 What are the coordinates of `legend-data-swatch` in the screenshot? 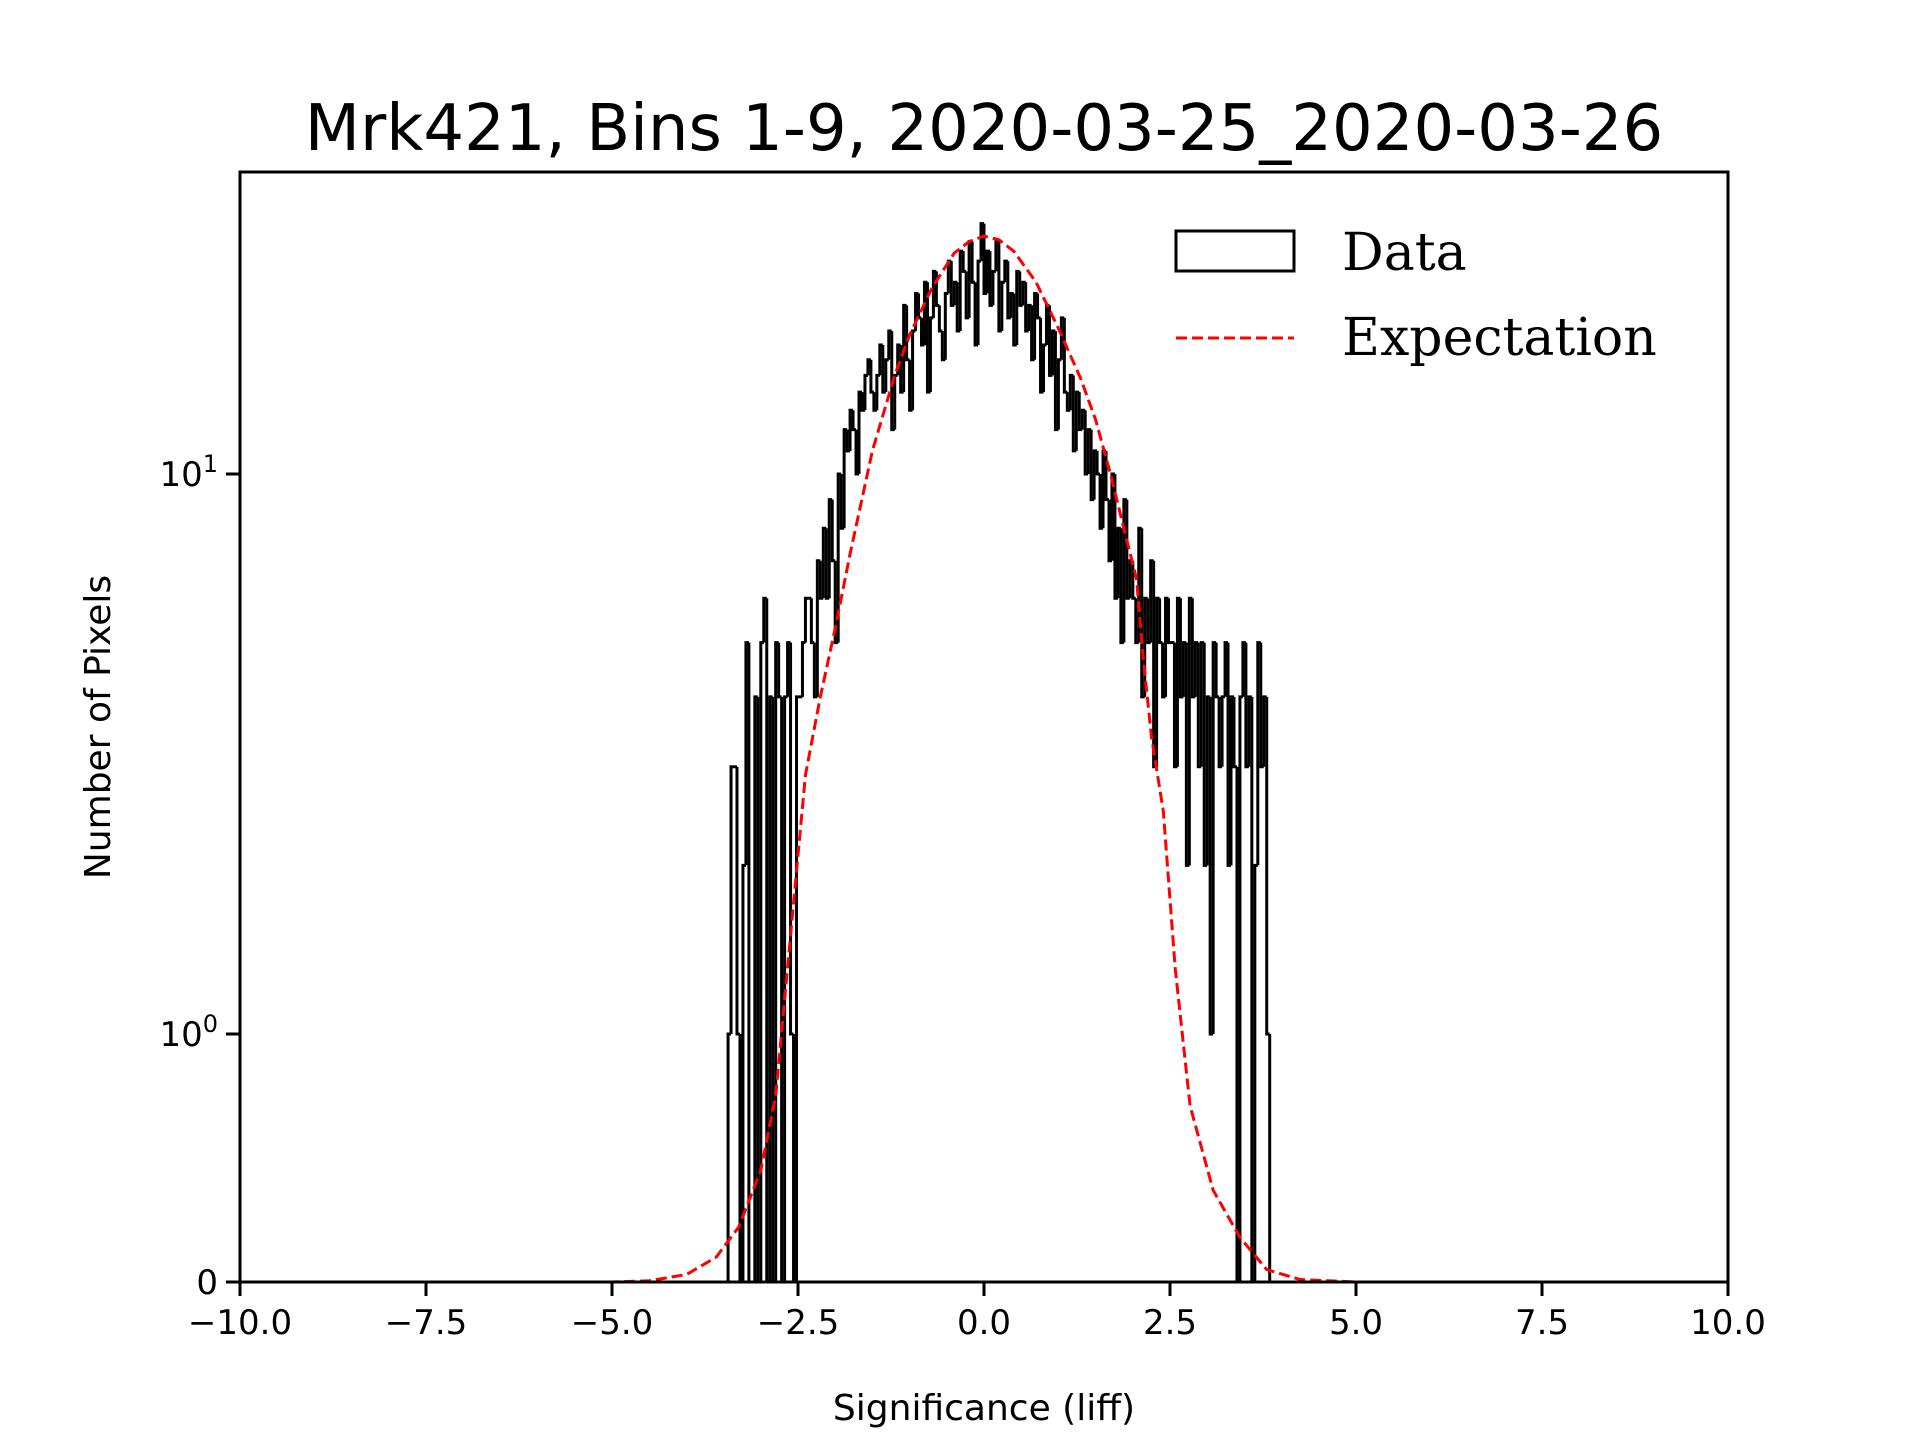 It's located at (1235, 251).